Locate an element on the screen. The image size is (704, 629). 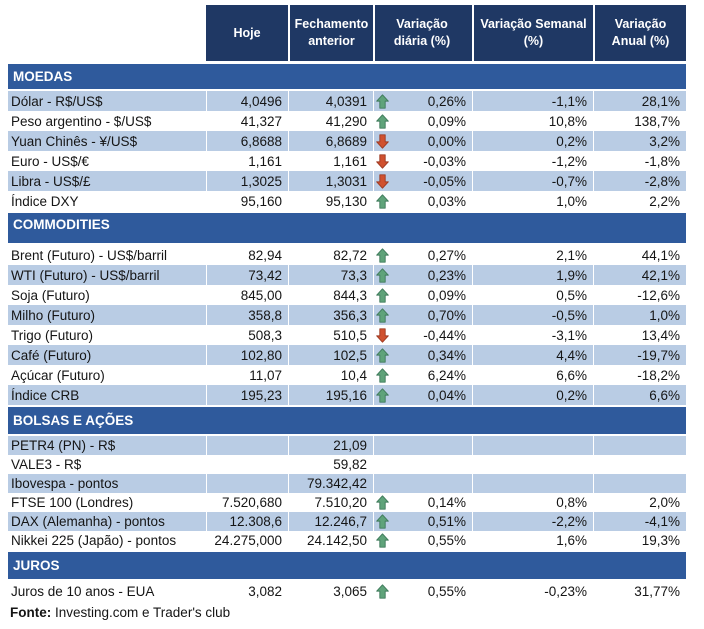
hoje-value: 95,160 is located at coordinates (247, 201).